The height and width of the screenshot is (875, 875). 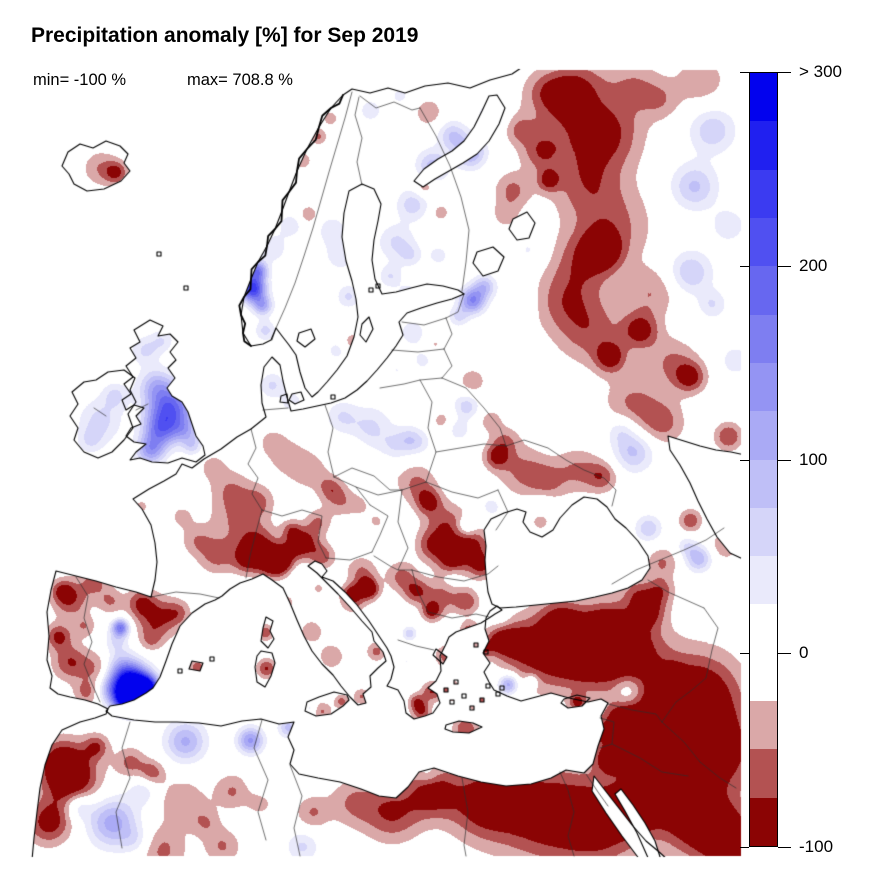 I want to click on colorbar-tick-label: > 300, so click(x=821, y=71).